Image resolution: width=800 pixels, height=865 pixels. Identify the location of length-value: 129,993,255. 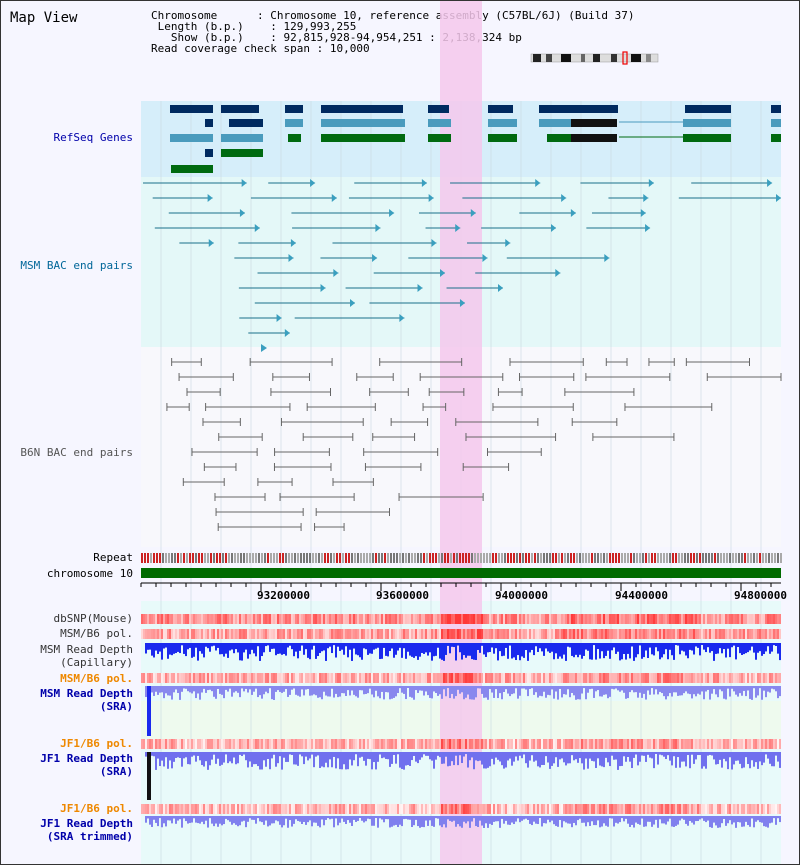
(320, 26).